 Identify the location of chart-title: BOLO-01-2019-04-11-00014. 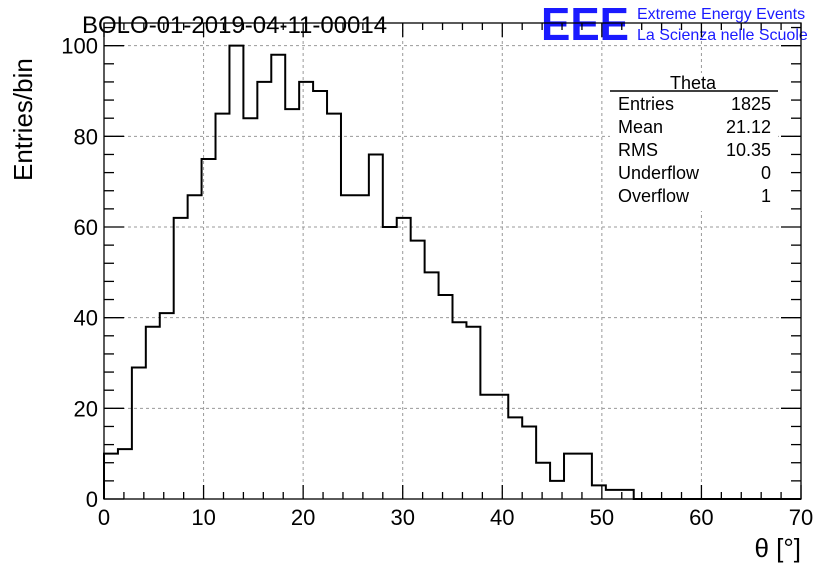
(234, 25).